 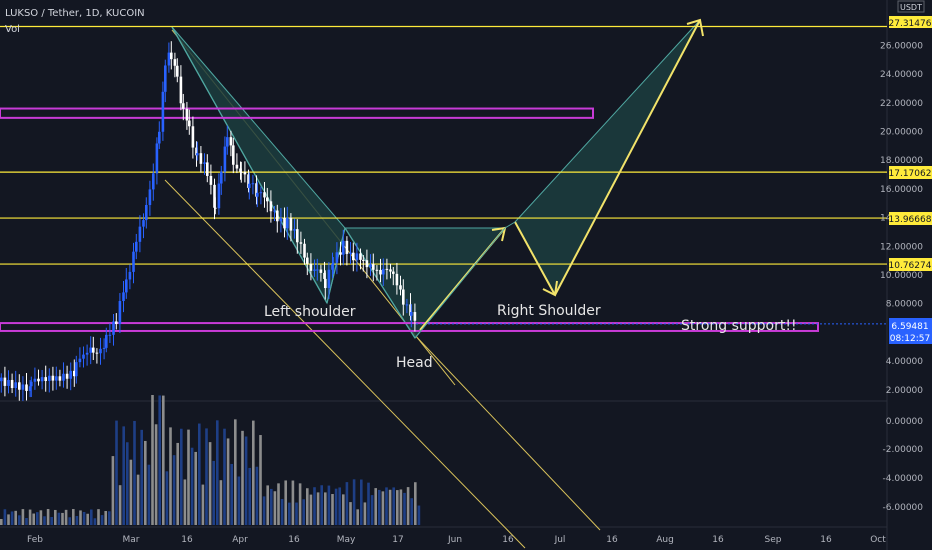 I want to click on annotation-head: Head, so click(x=414, y=363).